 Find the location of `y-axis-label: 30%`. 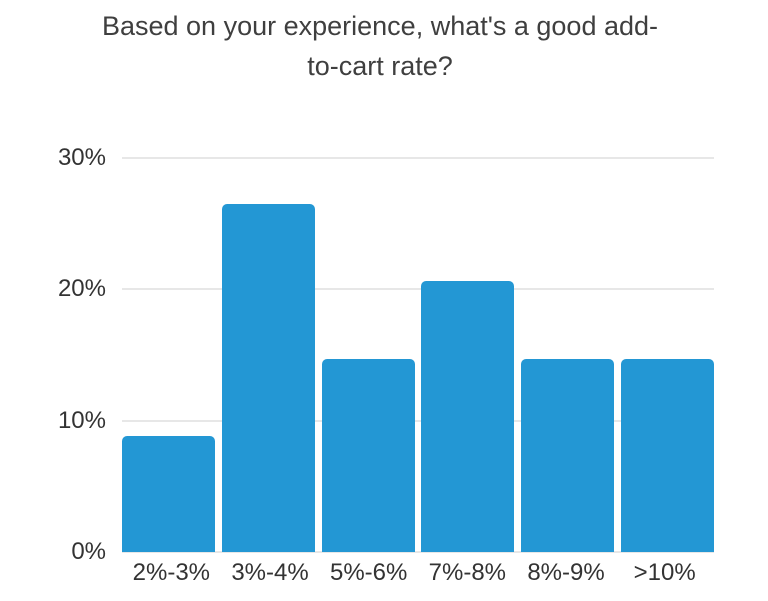

y-axis-label: 30% is located at coordinates (81, 157).